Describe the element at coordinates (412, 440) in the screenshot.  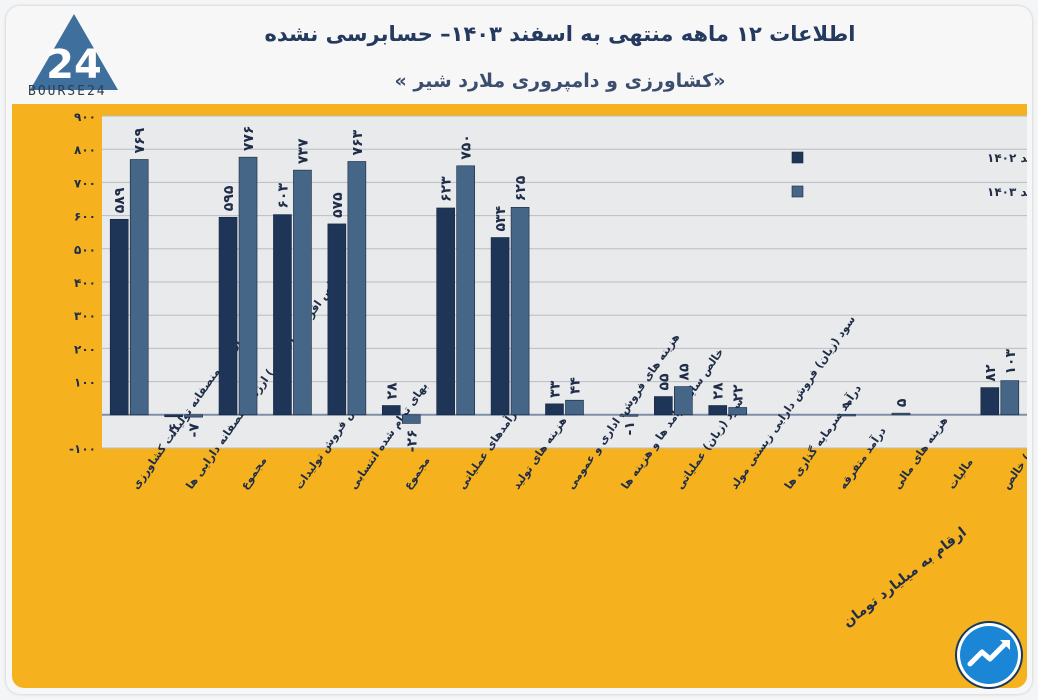
I see `data-label: -۲۶` at that location.